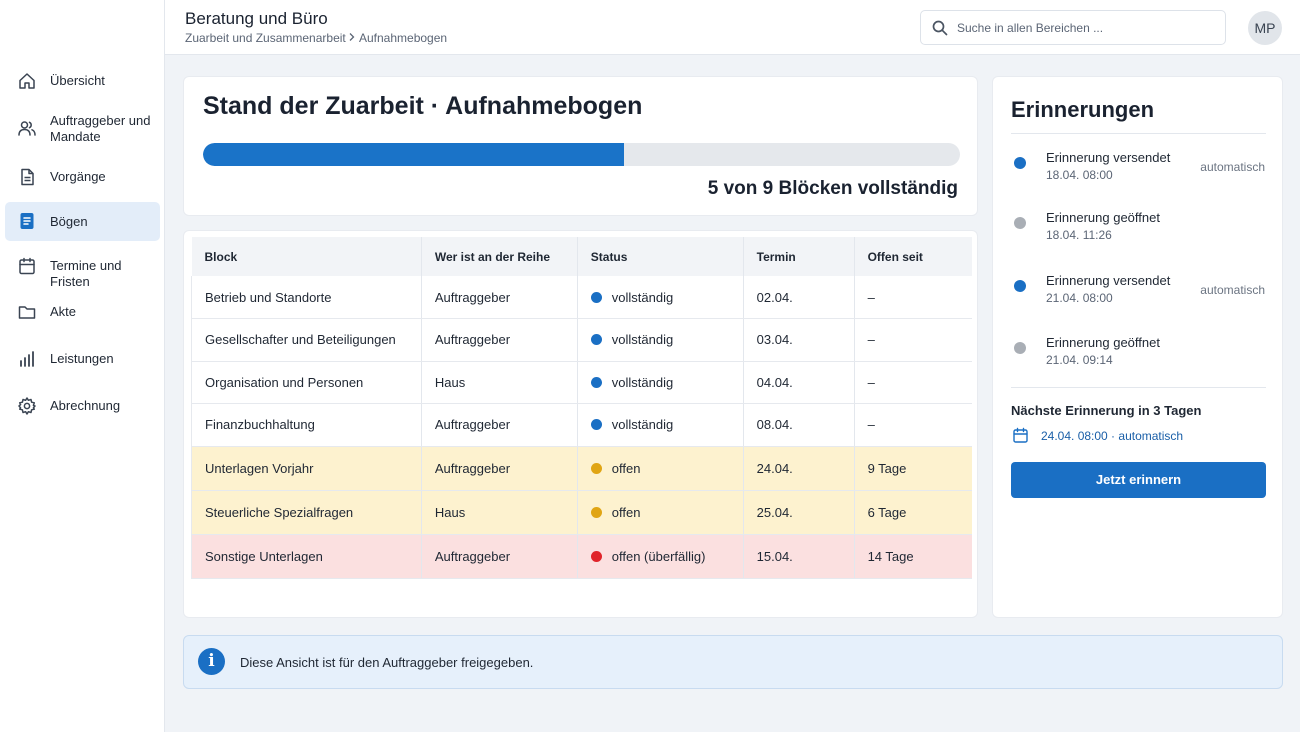  What do you see at coordinates (499, 340) in the screenshot?
I see `cell-who: Auftraggeber` at bounding box center [499, 340].